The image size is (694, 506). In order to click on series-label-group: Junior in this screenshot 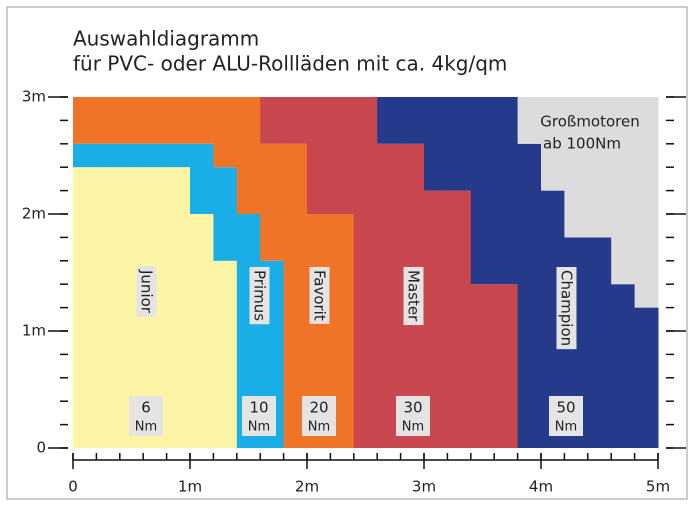, I will do `click(146, 291)`.